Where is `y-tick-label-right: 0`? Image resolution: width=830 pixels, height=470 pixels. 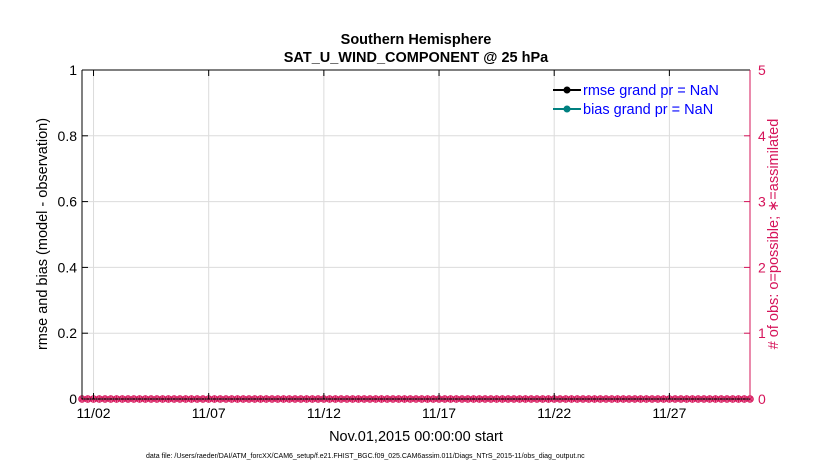
y-tick-label-right: 0 is located at coordinates (762, 399).